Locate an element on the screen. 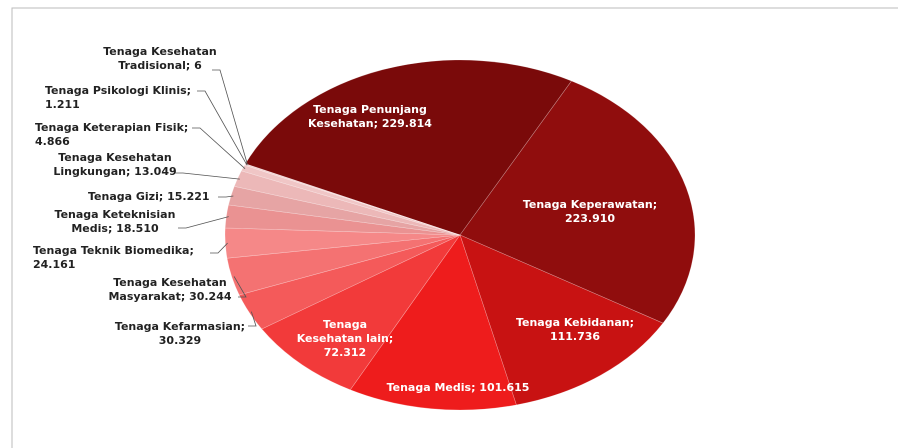  label-line: Tenaga Medis; 101.615 is located at coordinates (458, 387).